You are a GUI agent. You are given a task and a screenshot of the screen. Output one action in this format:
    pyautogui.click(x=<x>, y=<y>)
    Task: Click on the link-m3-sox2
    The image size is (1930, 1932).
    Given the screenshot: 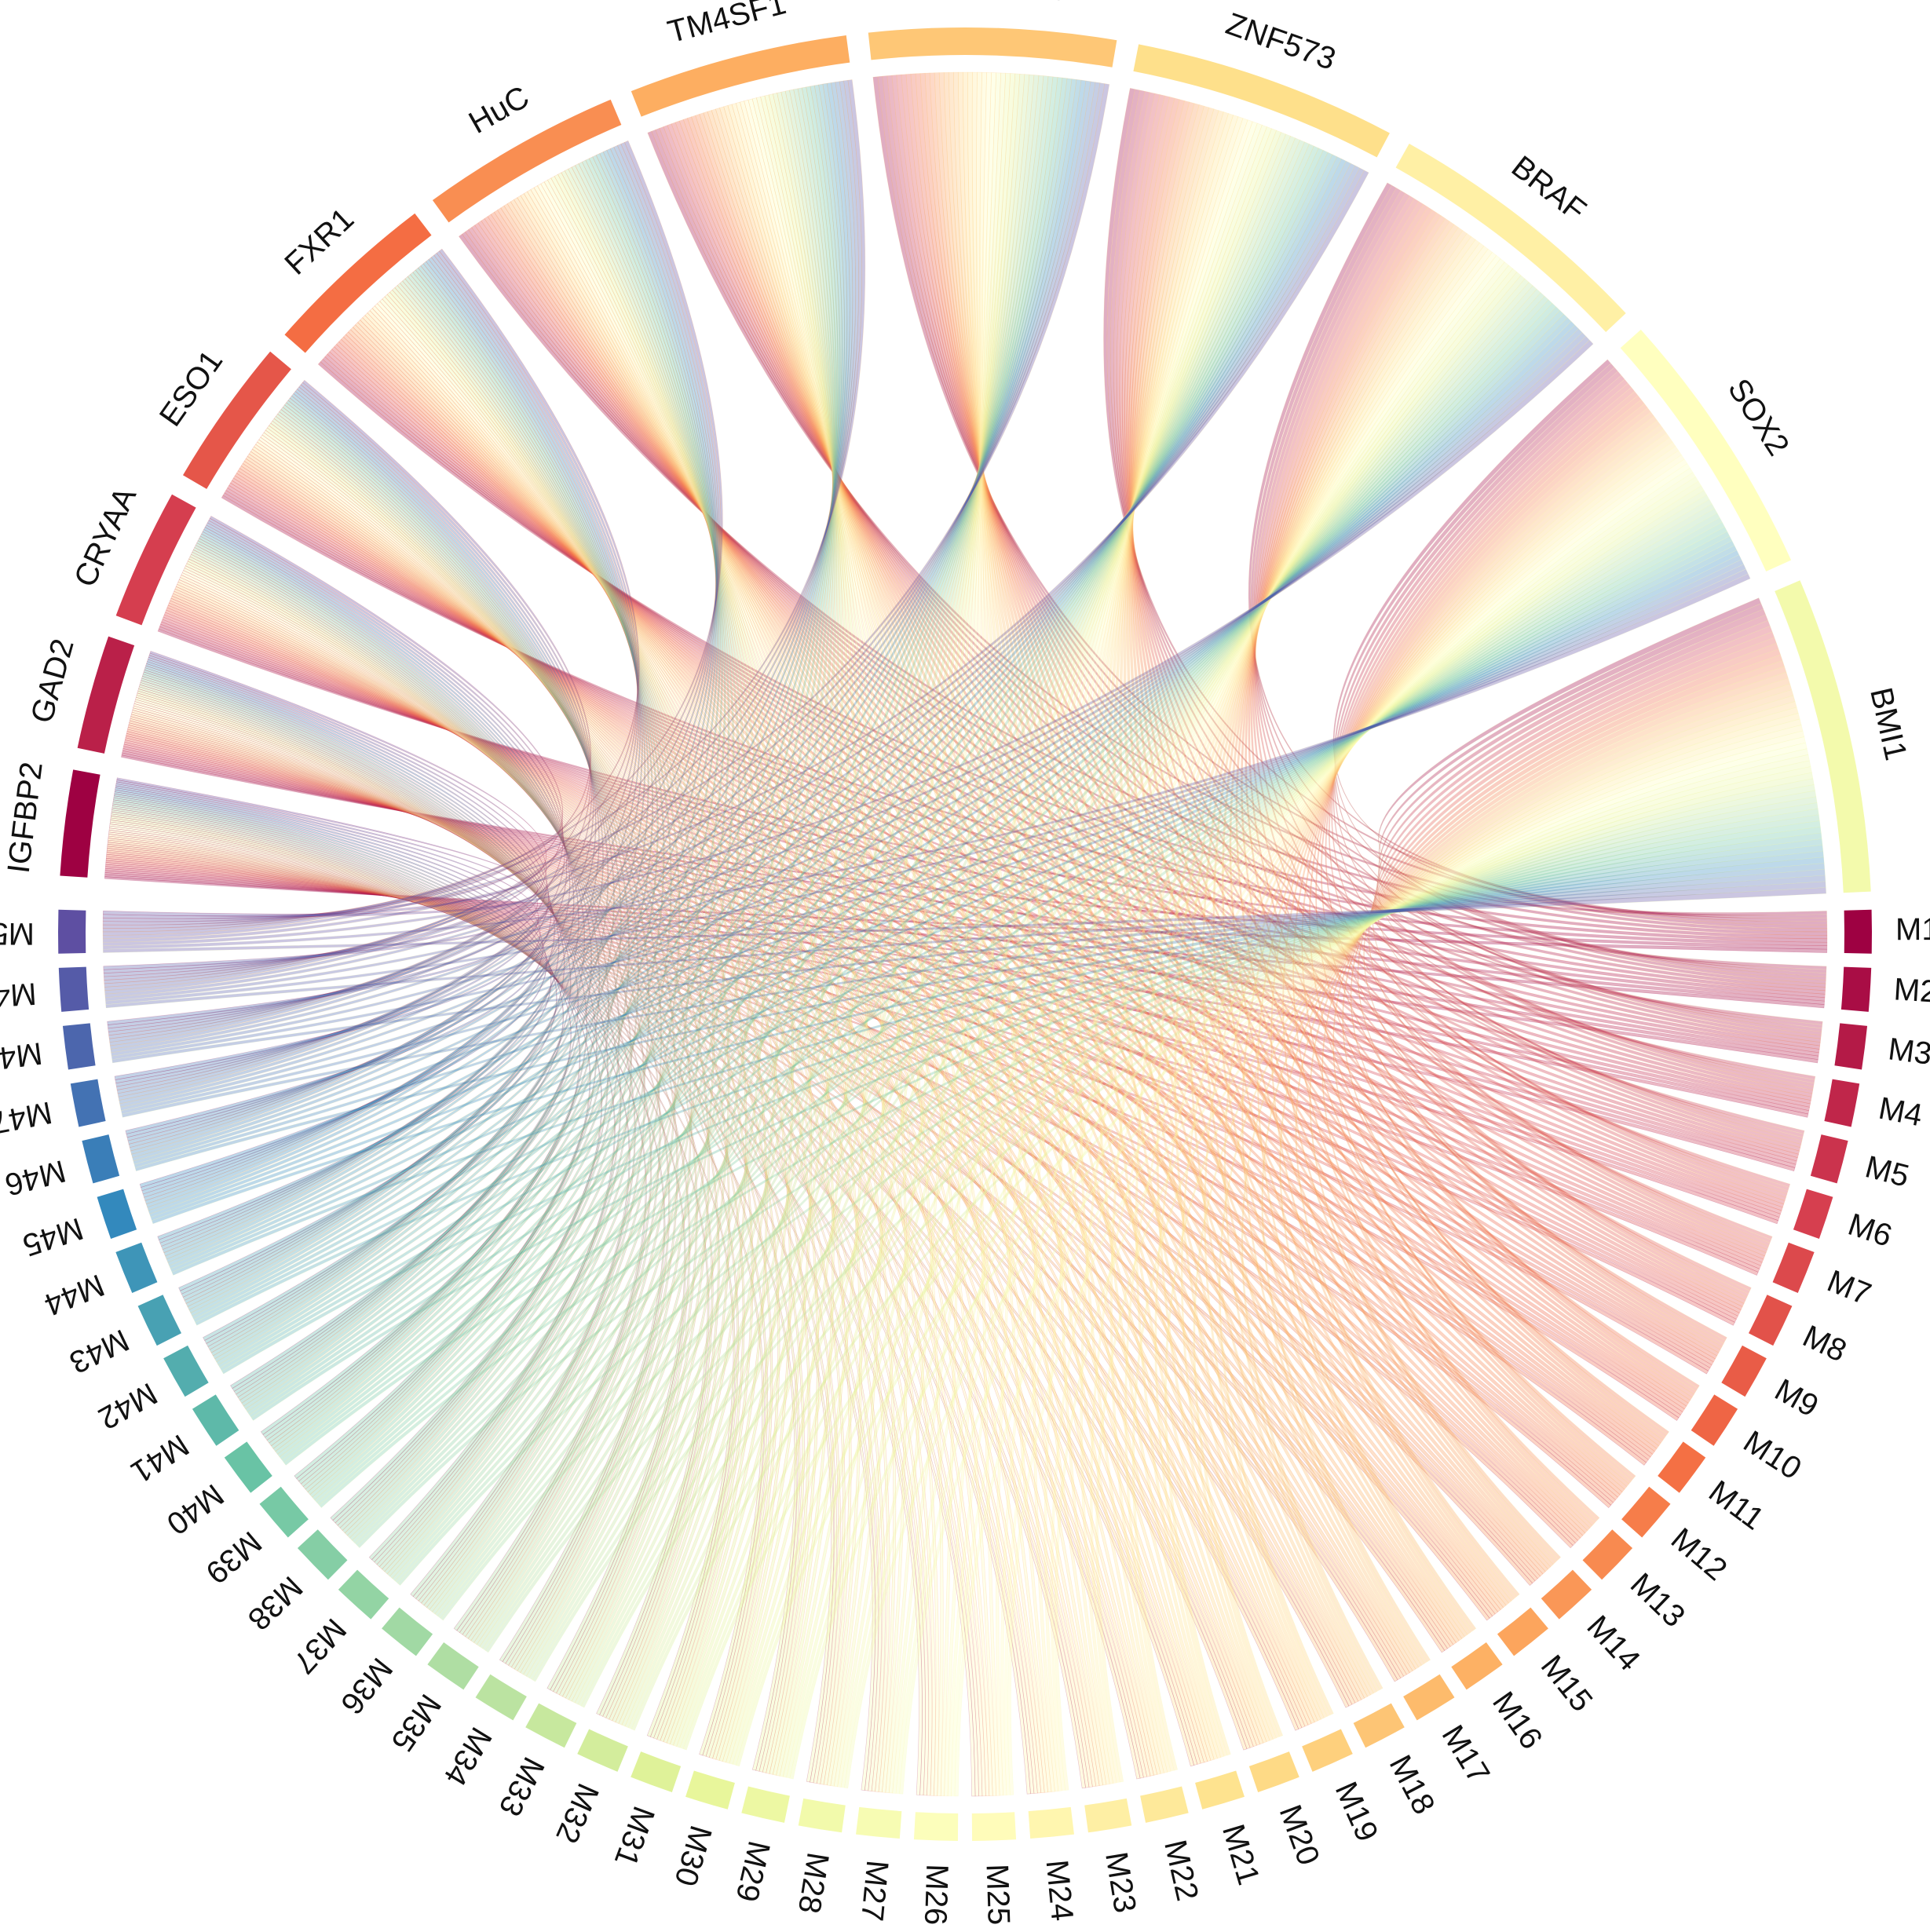 What is the action you would take?
    pyautogui.click(x=1578, y=698)
    